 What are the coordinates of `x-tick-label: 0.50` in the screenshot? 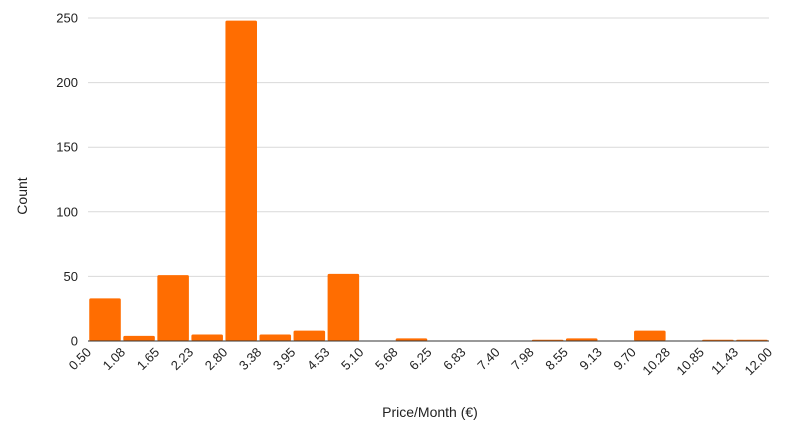 It's located at (80, 359).